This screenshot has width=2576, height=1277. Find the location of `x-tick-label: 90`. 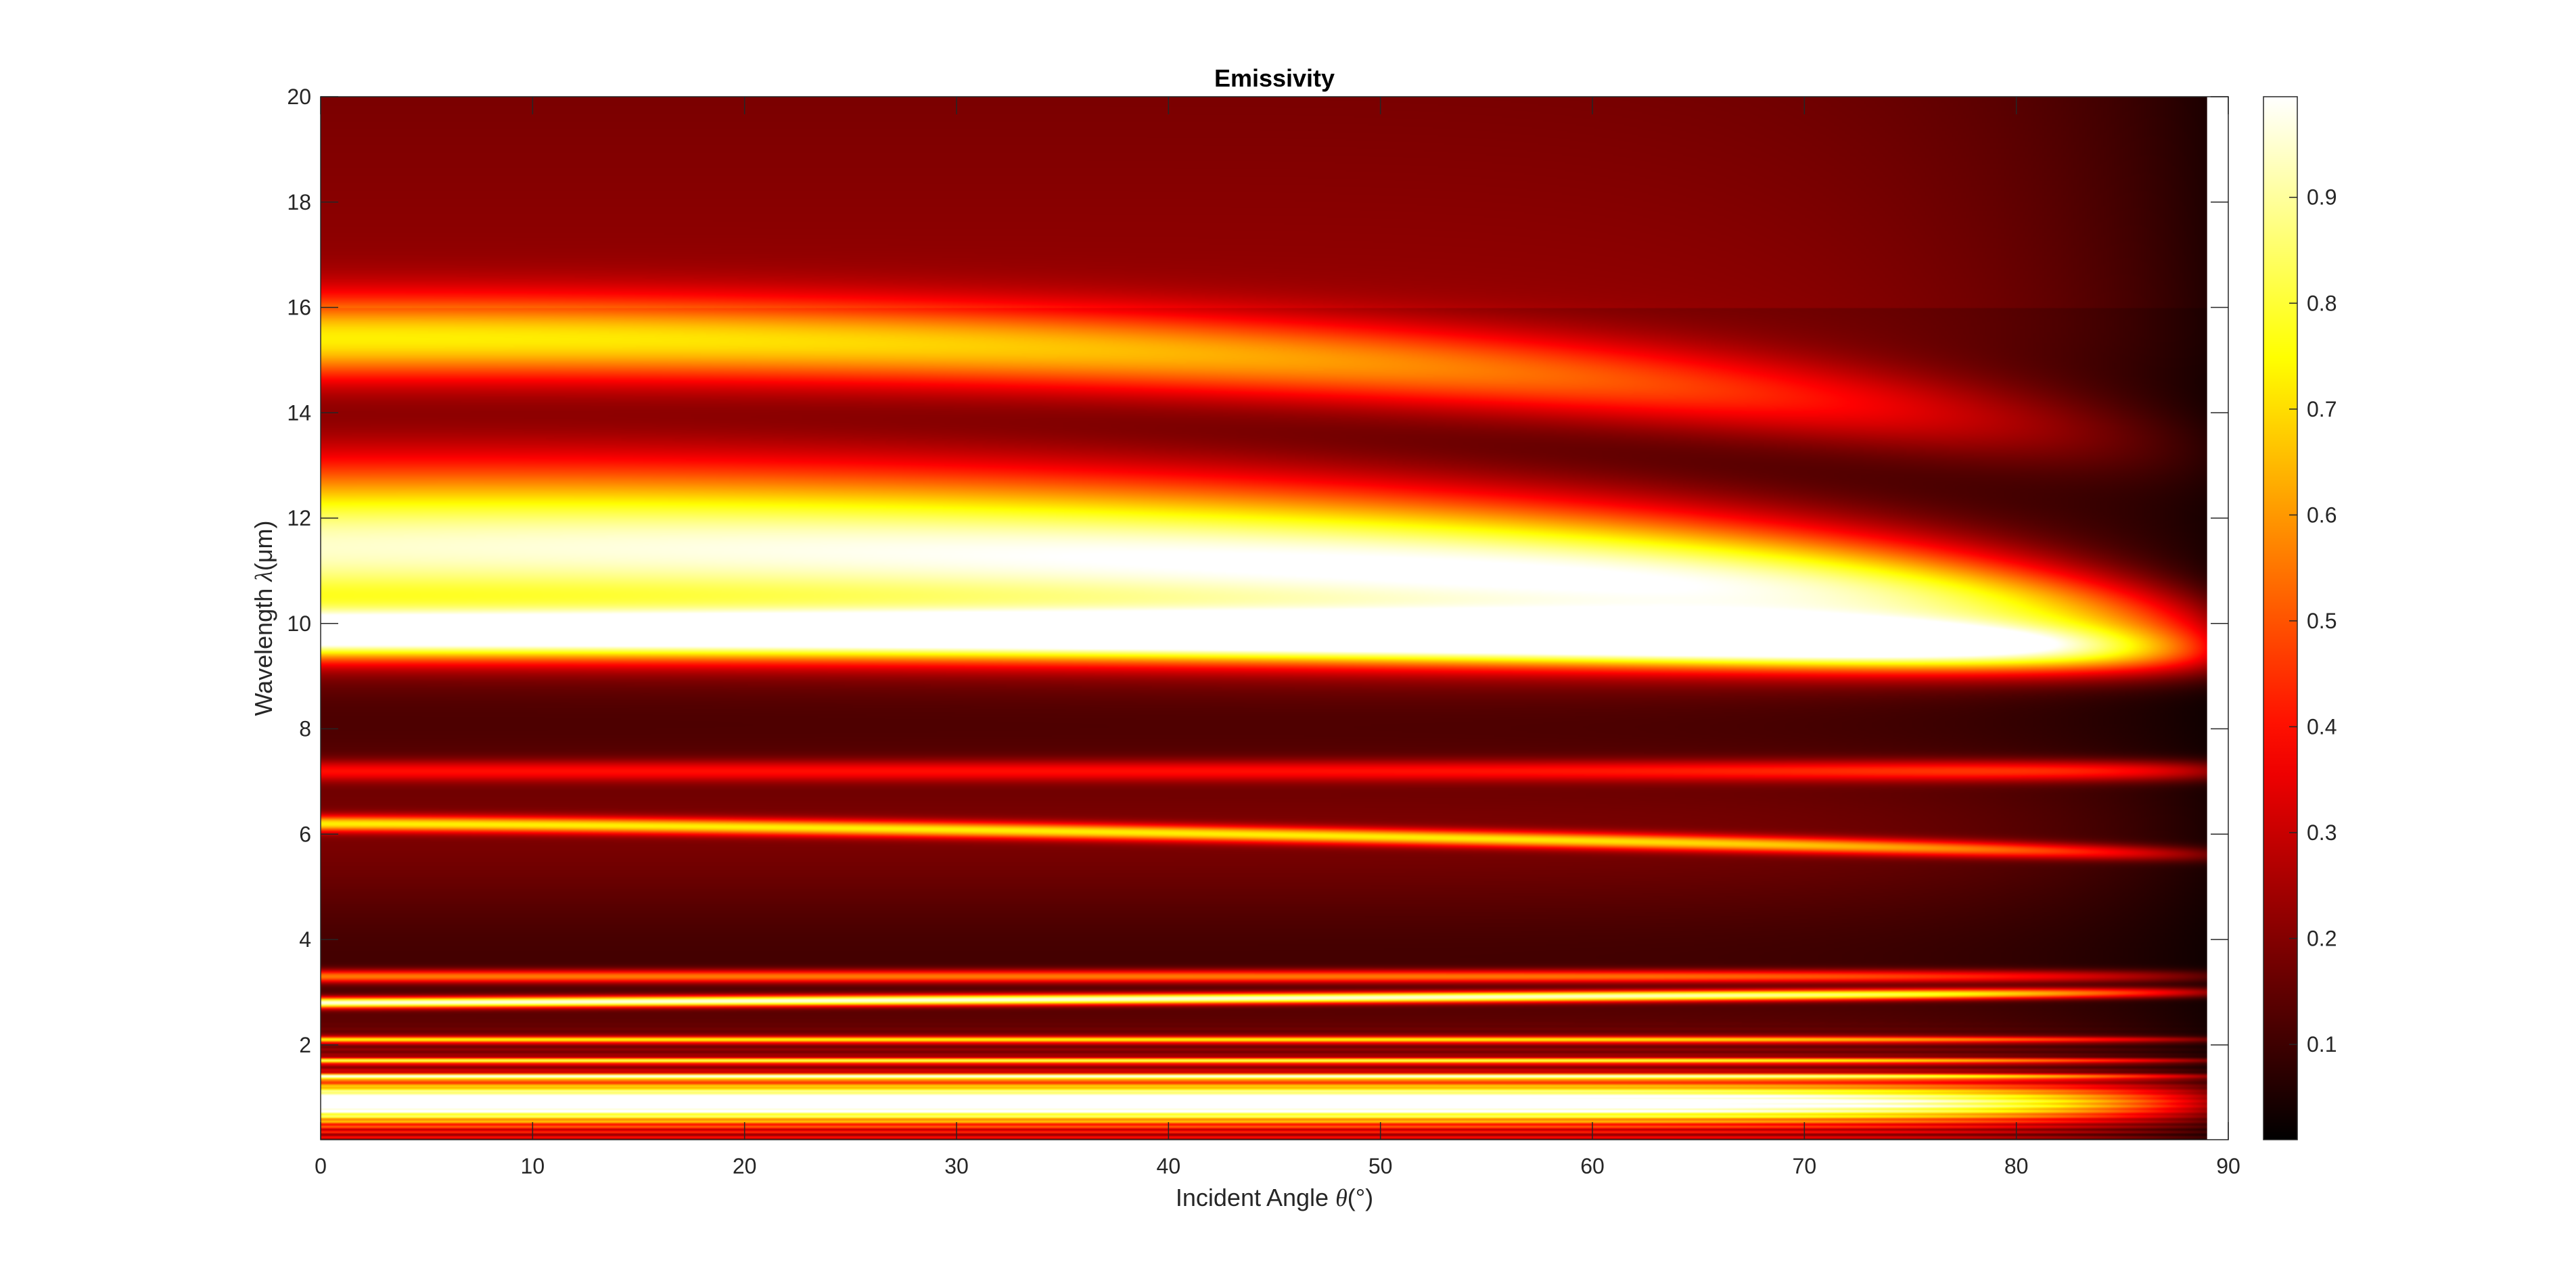

x-tick-label: 90 is located at coordinates (2228, 1166).